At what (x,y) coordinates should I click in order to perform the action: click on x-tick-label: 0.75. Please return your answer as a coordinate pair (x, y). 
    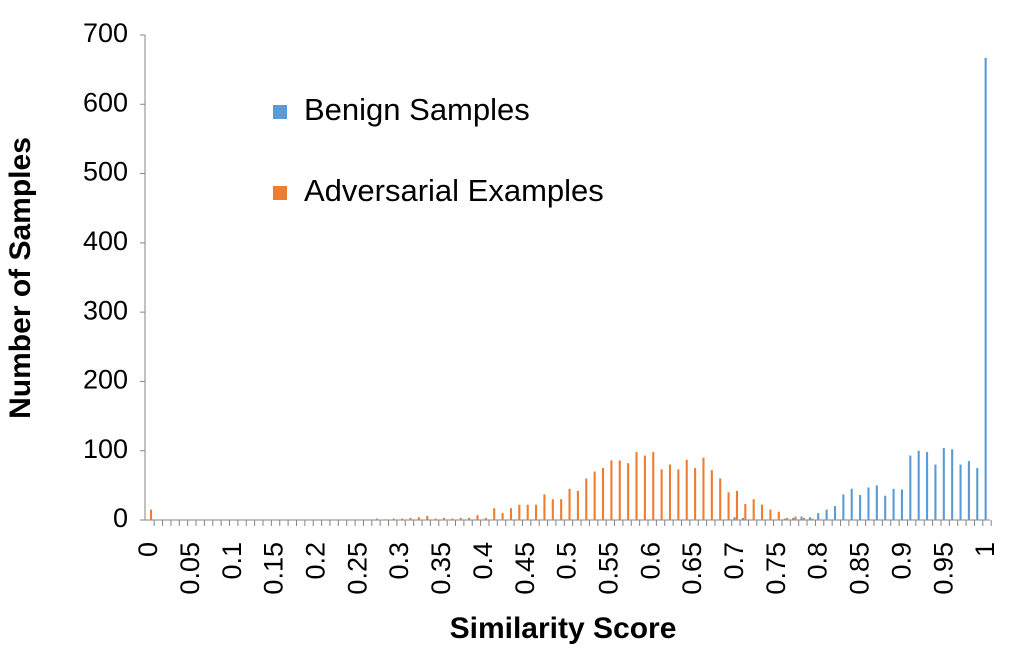
    Looking at the image, I should click on (776, 568).